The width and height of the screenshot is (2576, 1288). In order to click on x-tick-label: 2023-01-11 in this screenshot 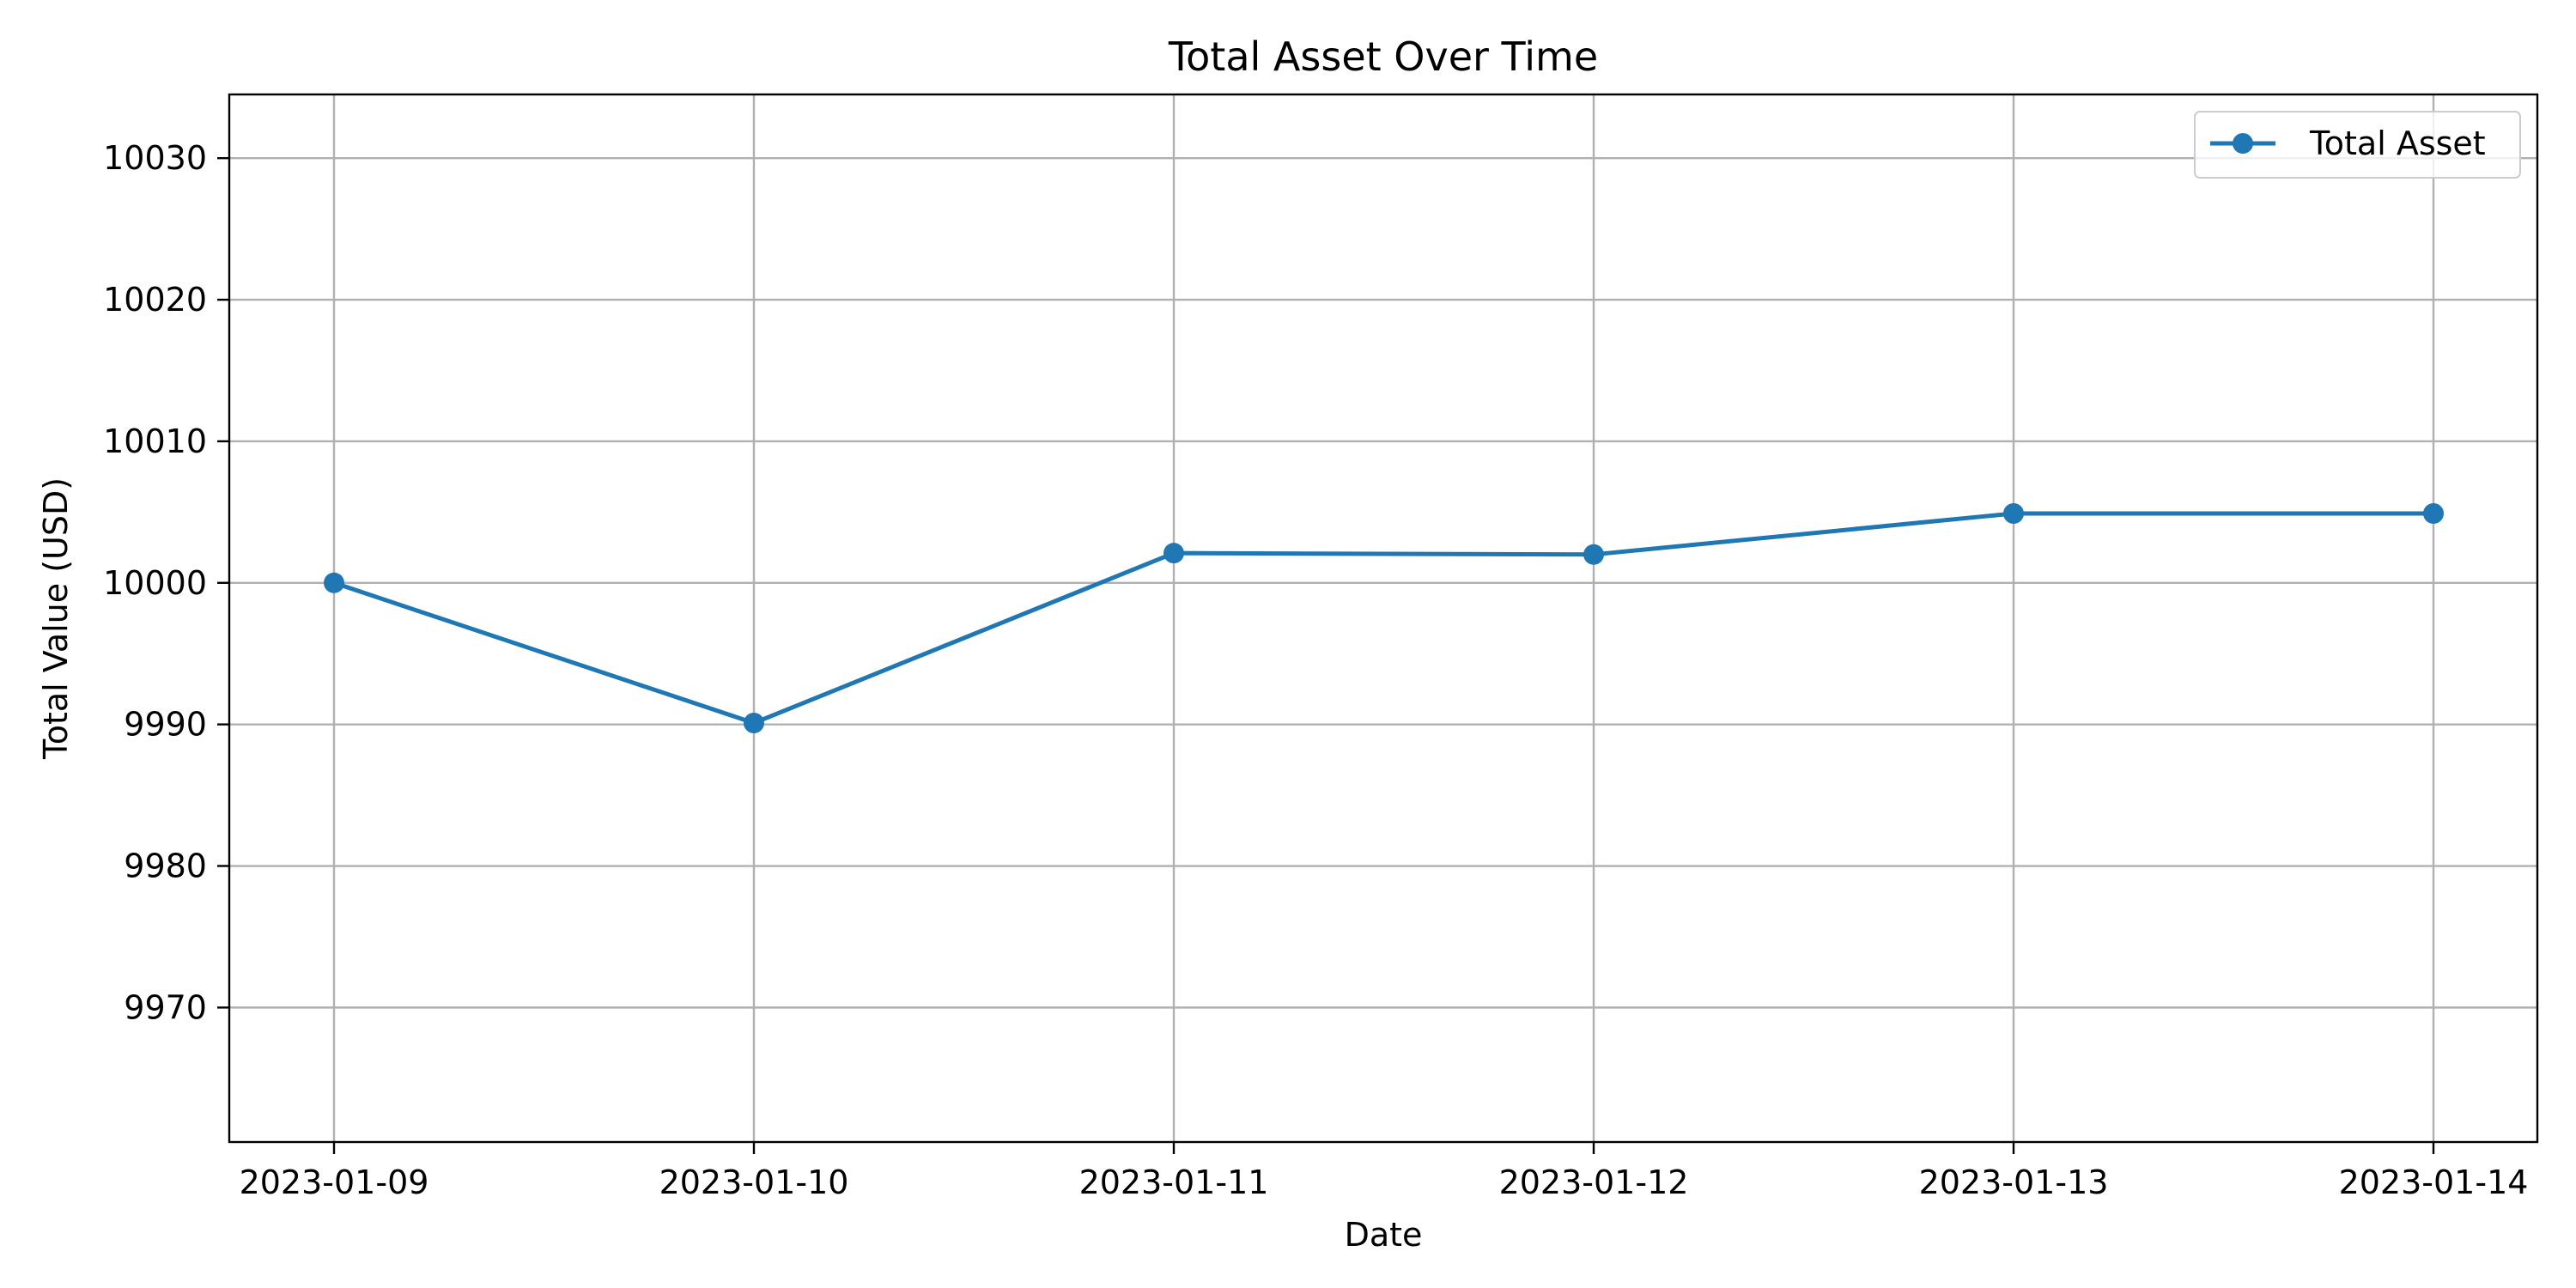, I will do `click(1174, 1182)`.